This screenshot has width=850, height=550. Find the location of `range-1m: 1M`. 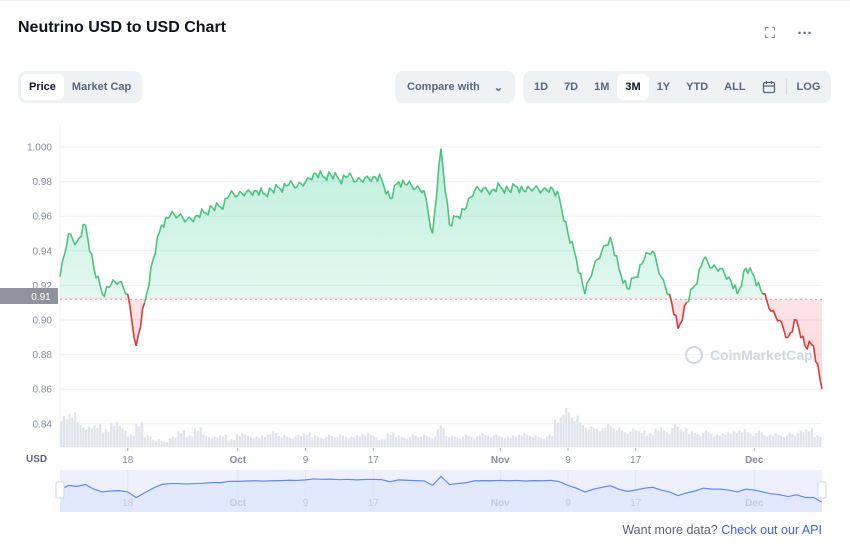

range-1m: 1M is located at coordinates (602, 87).